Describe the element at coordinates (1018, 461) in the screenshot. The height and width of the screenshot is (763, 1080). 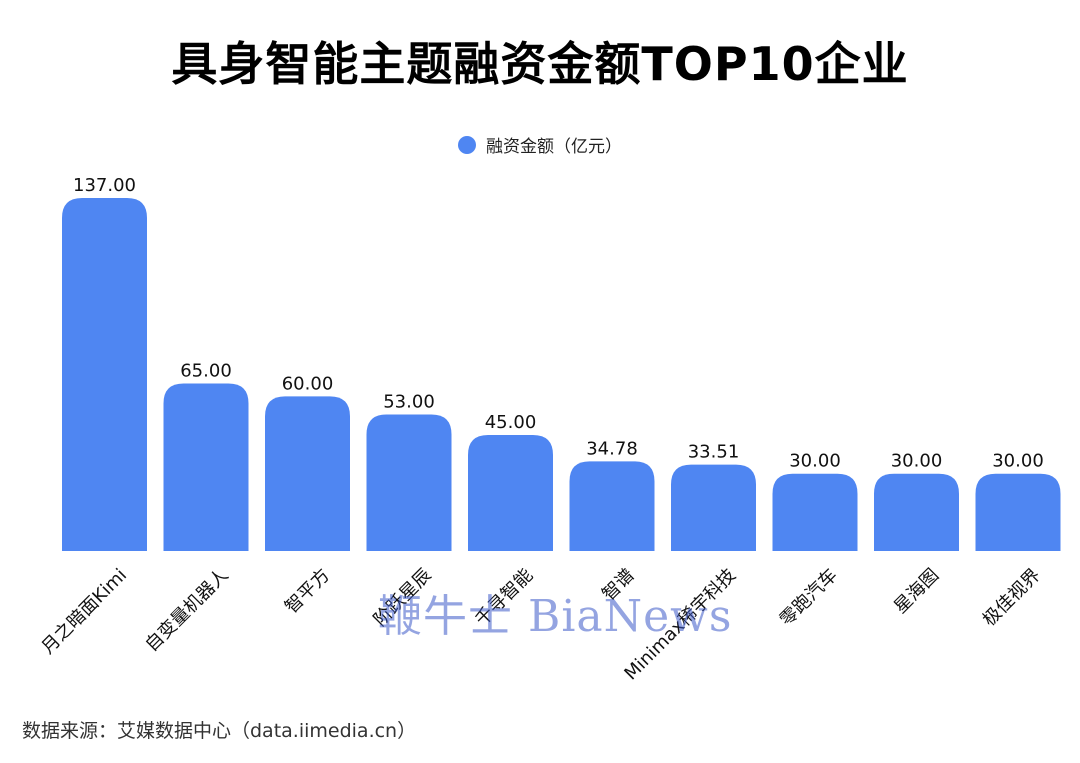
I see `value-label-10: 30.00` at that location.